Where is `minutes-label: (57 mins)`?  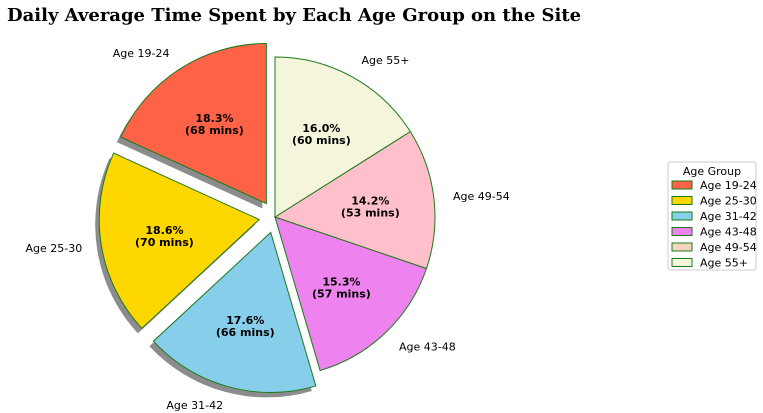 minutes-label: (57 mins) is located at coordinates (341, 293).